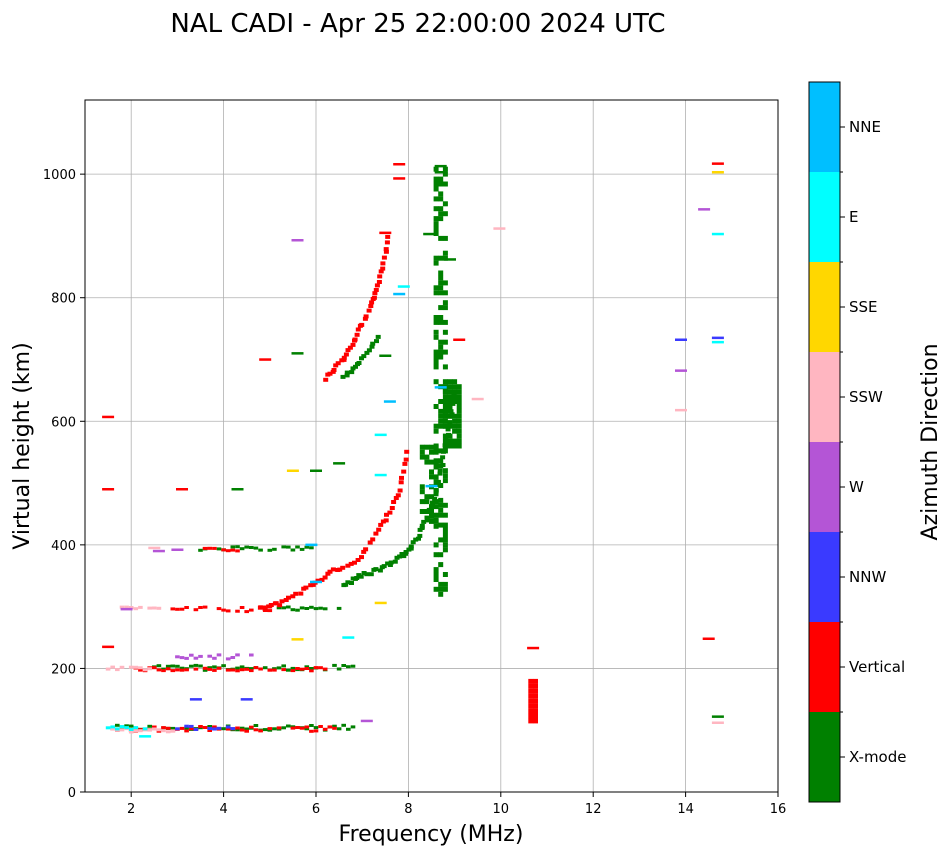 This screenshot has width=951, height=856. I want to click on colorbar-segment, so click(824, 577).